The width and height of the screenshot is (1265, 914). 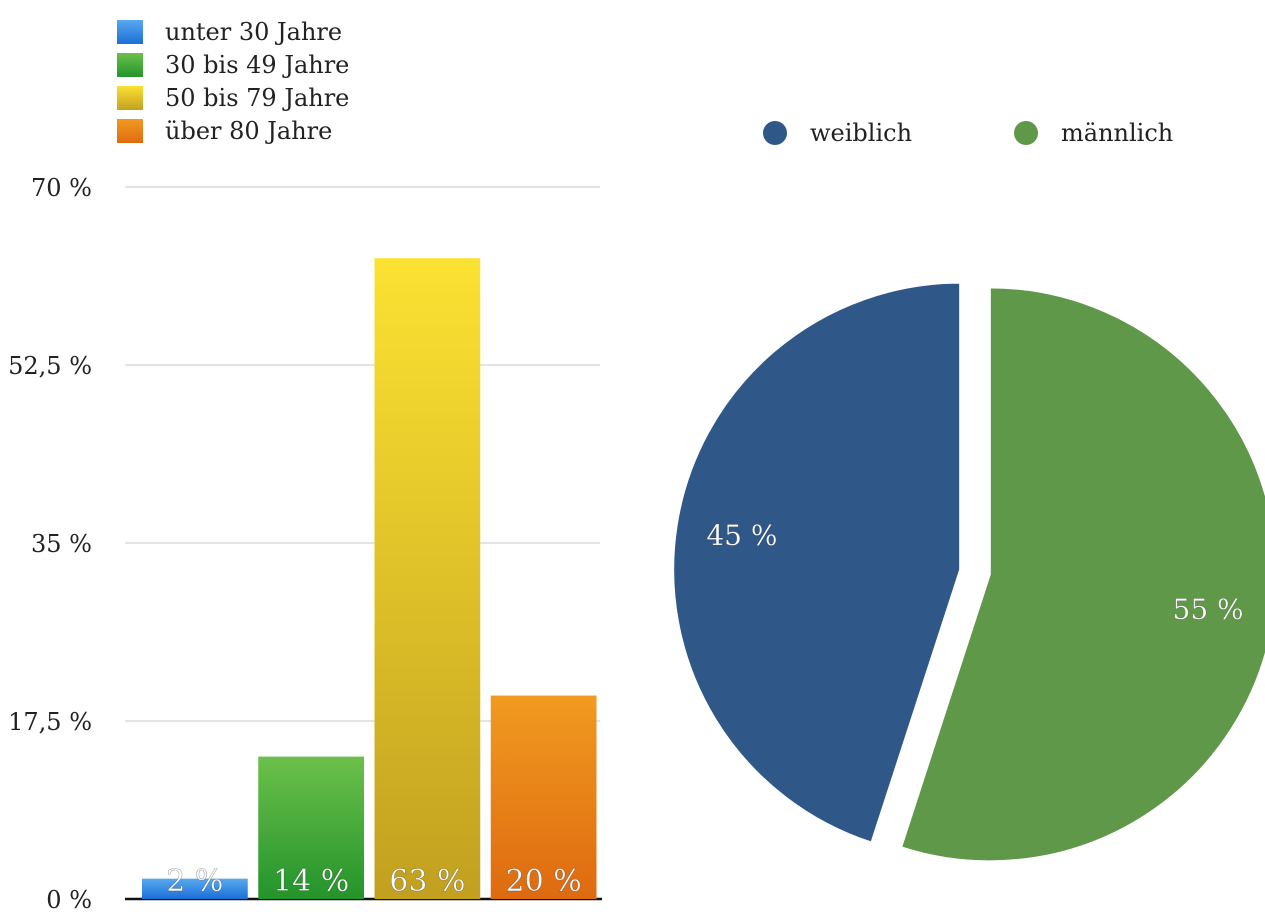 I want to click on bar-data-label-1: 14 %, so click(x=311, y=881).